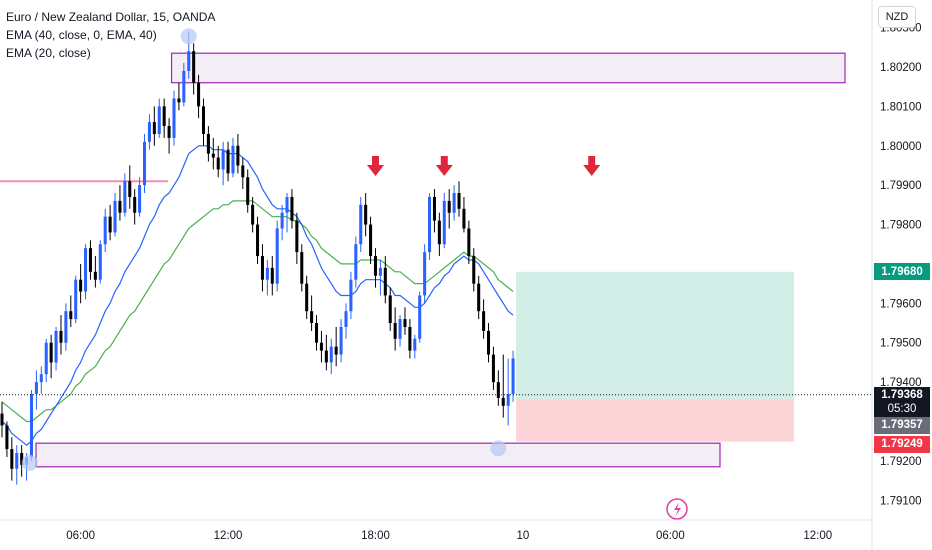 The height and width of the screenshot is (550, 932). What do you see at coordinates (901, 107) in the screenshot?
I see `price-axis-label: 1.80100` at bounding box center [901, 107].